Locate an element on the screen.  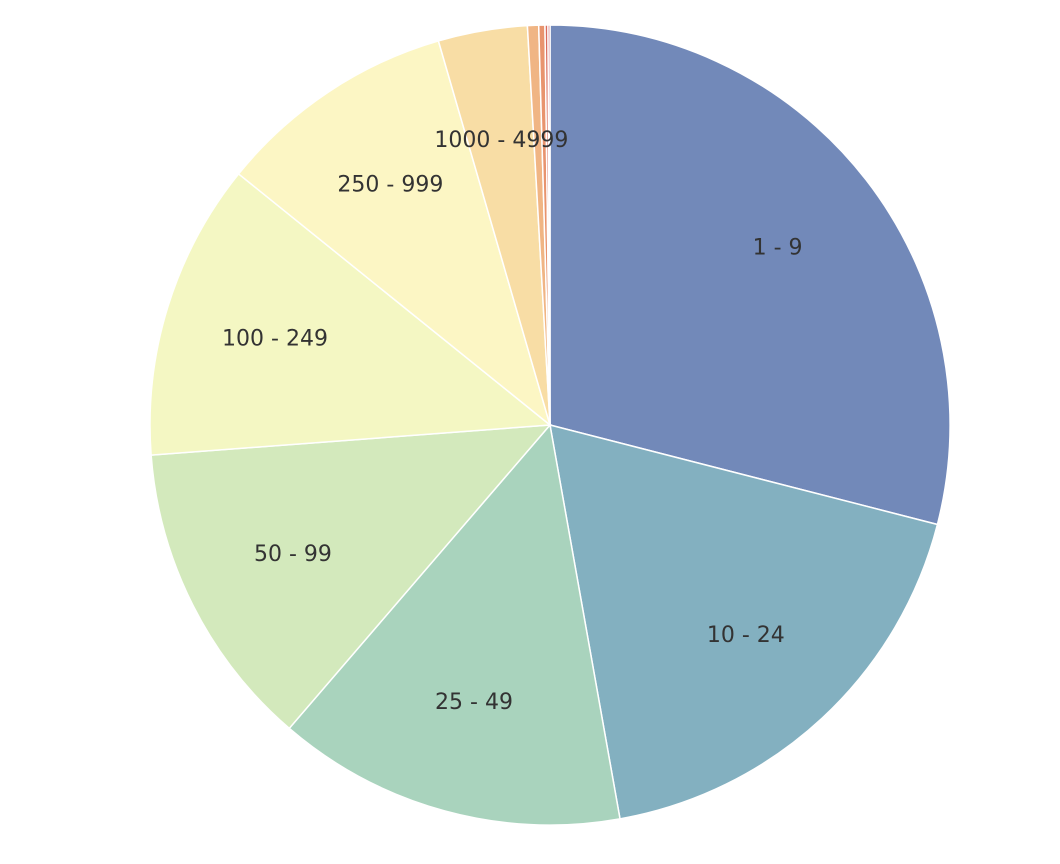
slice-label: 250 - 999 is located at coordinates (390, 184).